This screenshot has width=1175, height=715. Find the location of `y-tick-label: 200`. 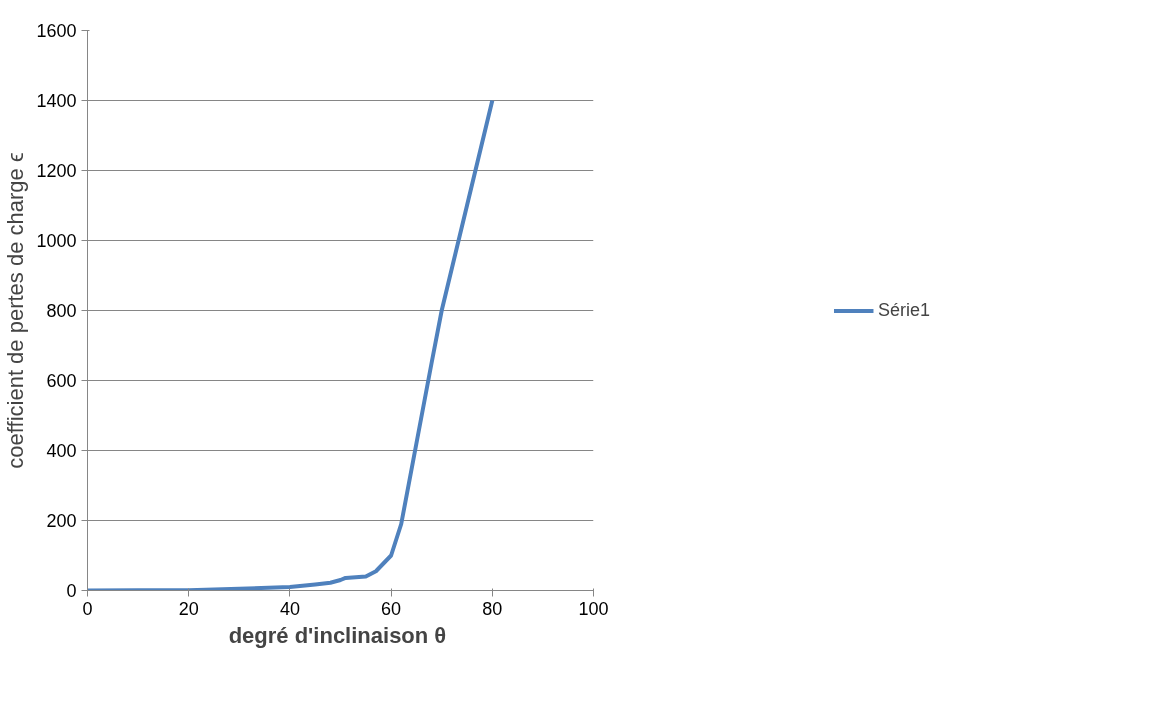

y-tick-label: 200 is located at coordinates (61, 521).